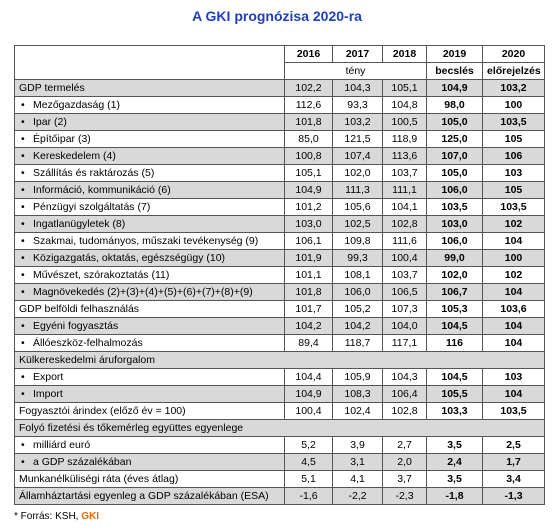 The width and height of the screenshot is (554, 532). Describe the element at coordinates (357, 105) in the screenshot. I see `cell-value: 93,3` at that location.